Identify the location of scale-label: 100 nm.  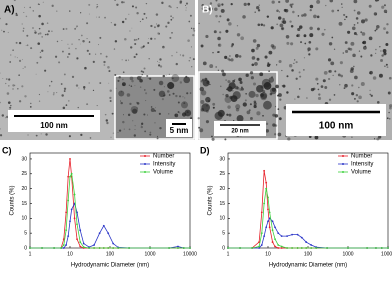
(54, 125).